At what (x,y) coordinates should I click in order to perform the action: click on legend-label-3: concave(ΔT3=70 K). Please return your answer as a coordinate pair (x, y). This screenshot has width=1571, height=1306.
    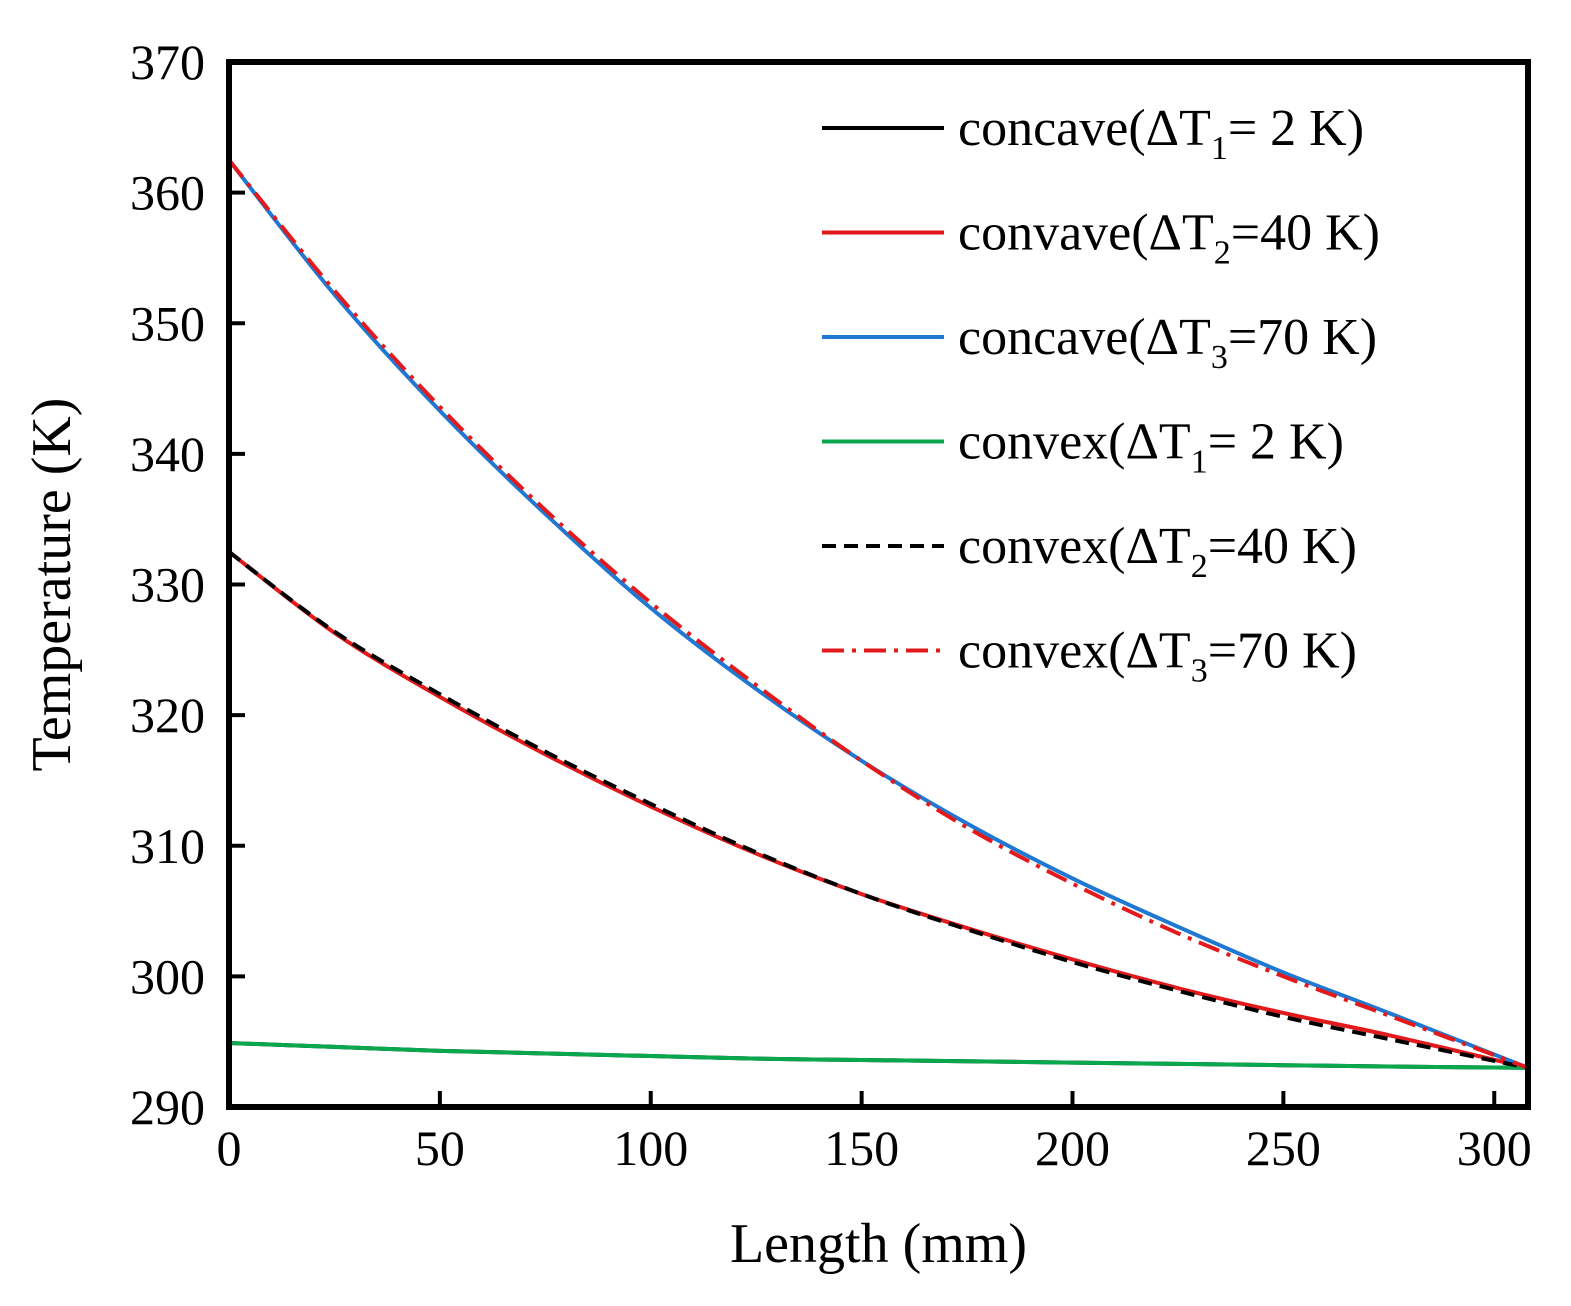
    Looking at the image, I should click on (1167, 342).